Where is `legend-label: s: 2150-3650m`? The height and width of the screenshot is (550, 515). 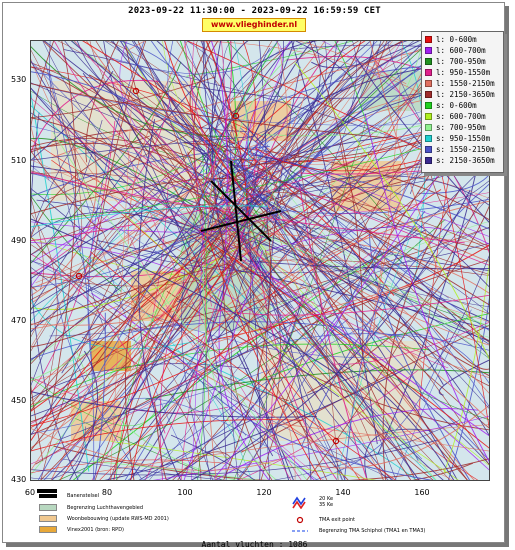 legend-label: s: 2150-3650m is located at coordinates (465, 160).